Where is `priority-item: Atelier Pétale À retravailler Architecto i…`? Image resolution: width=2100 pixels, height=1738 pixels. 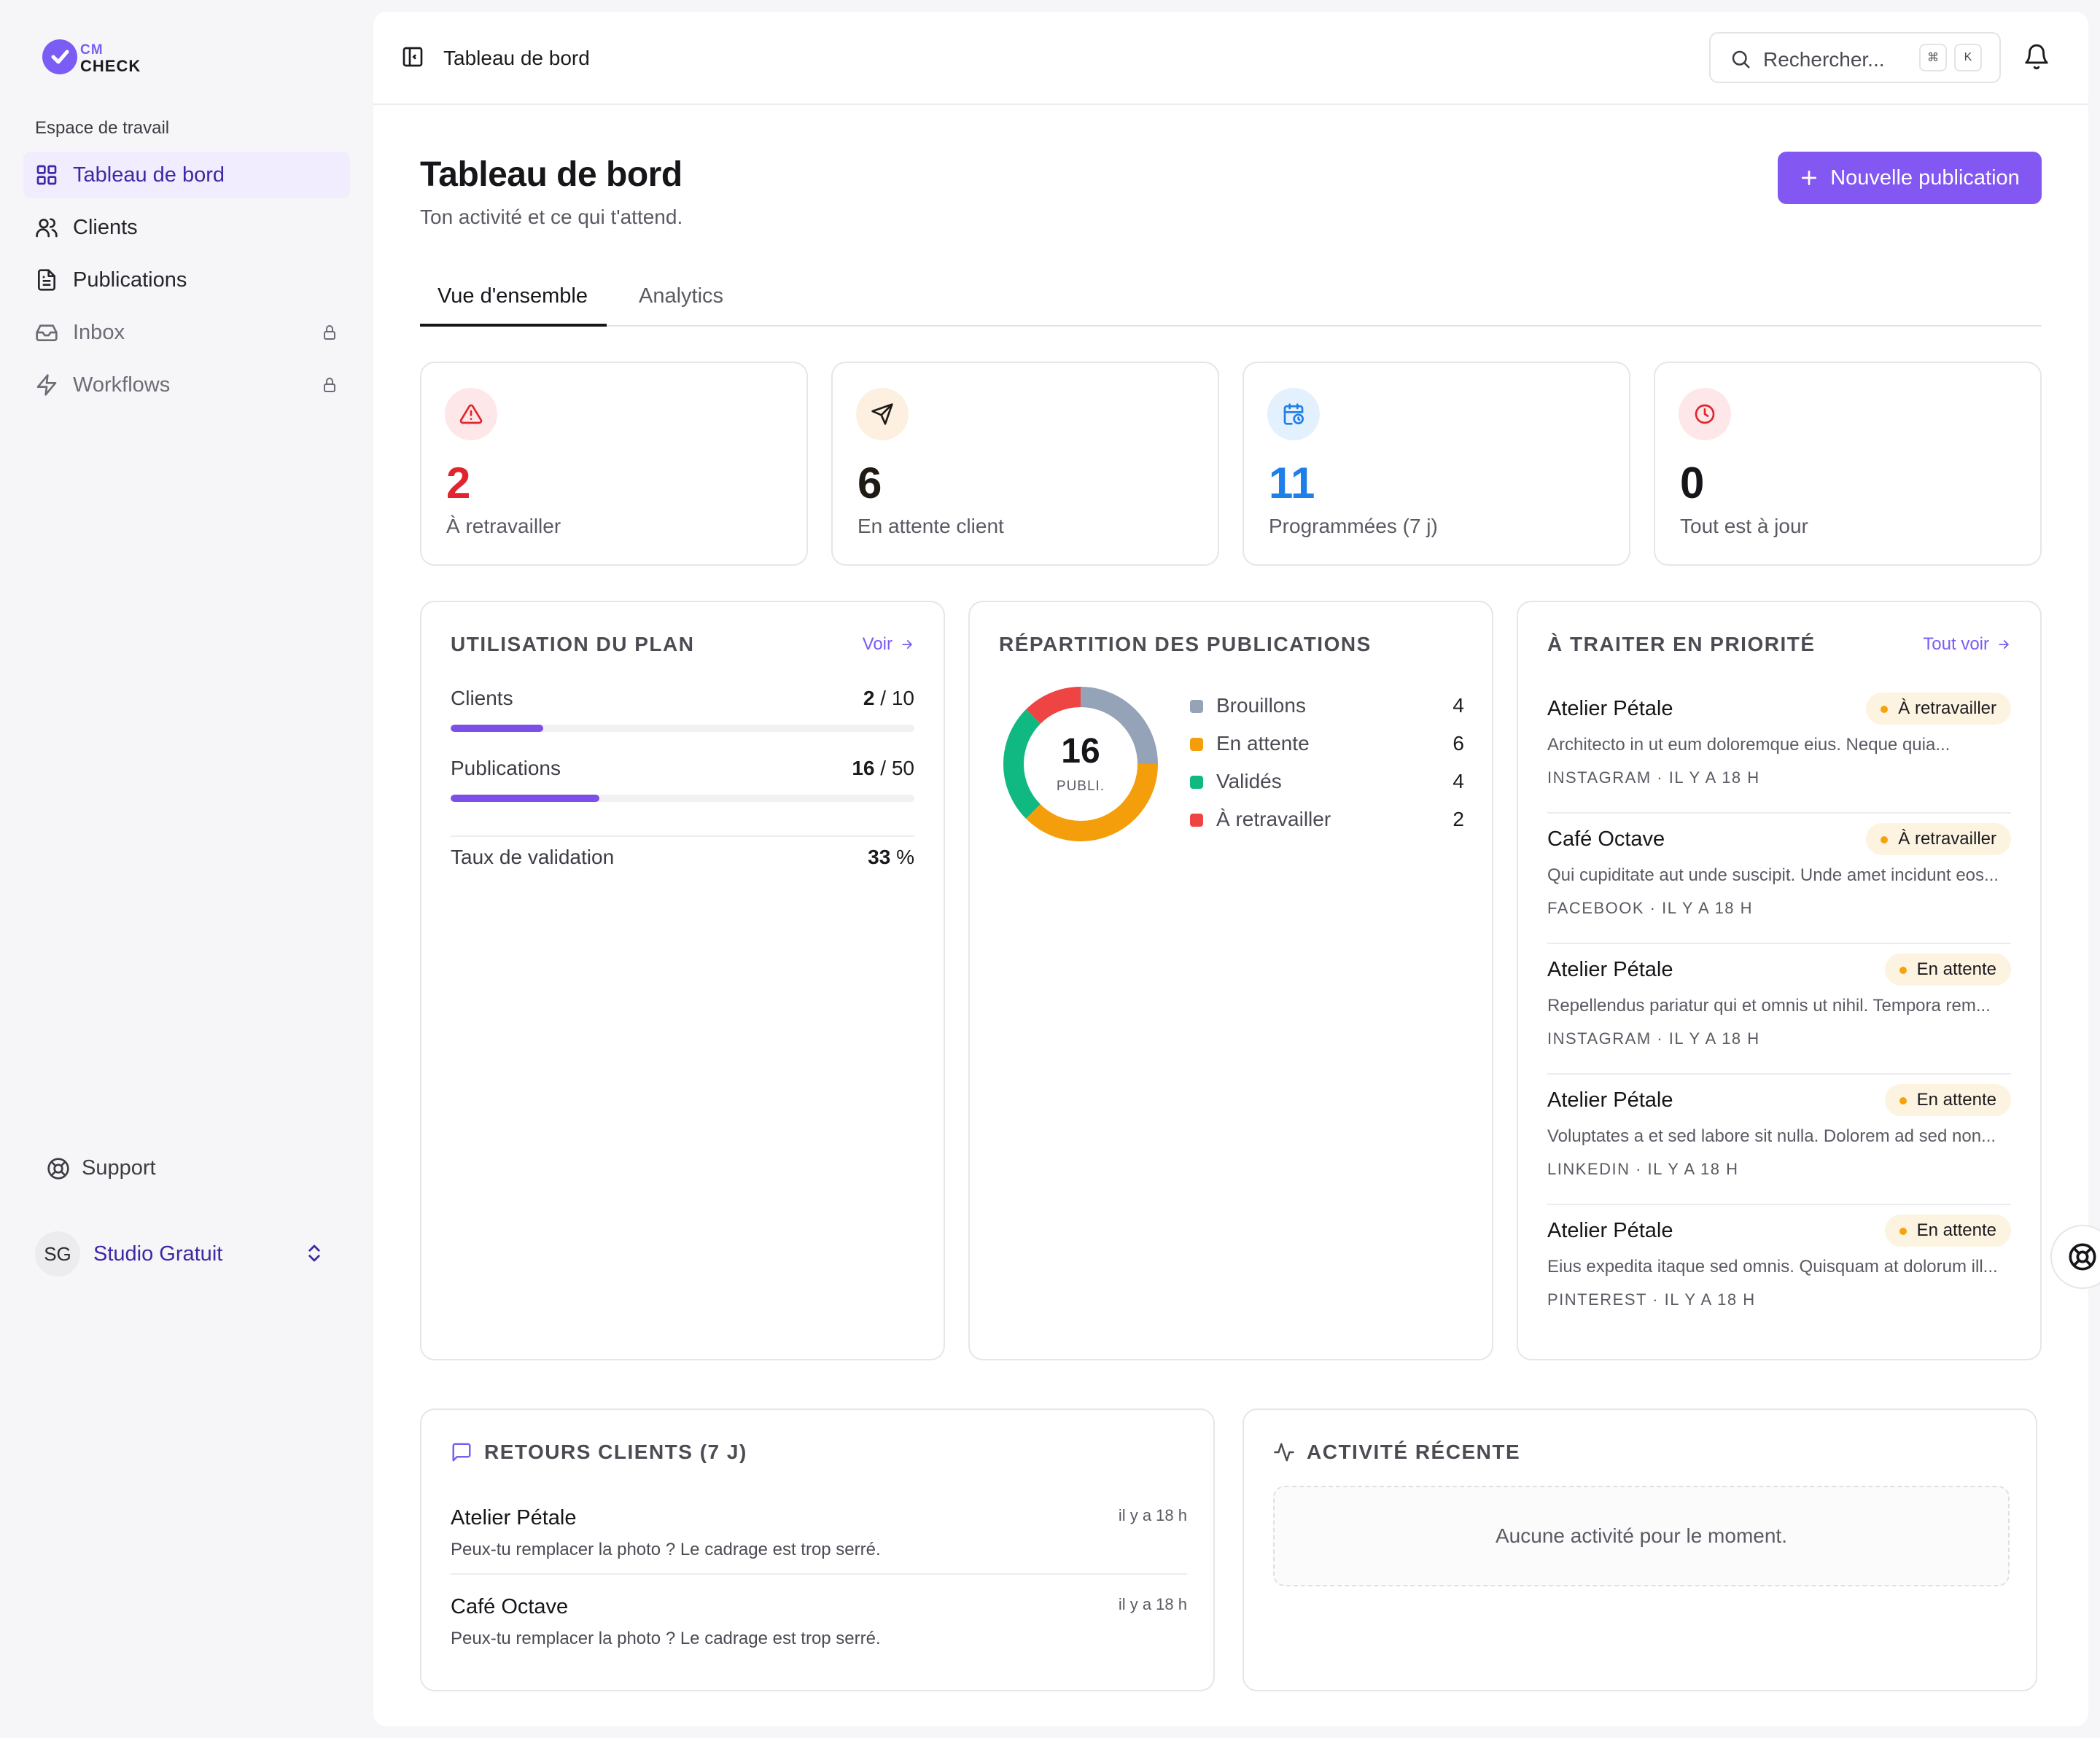
priority-item: Atelier Pétale À retravailler Architecto i… is located at coordinates (1779, 749).